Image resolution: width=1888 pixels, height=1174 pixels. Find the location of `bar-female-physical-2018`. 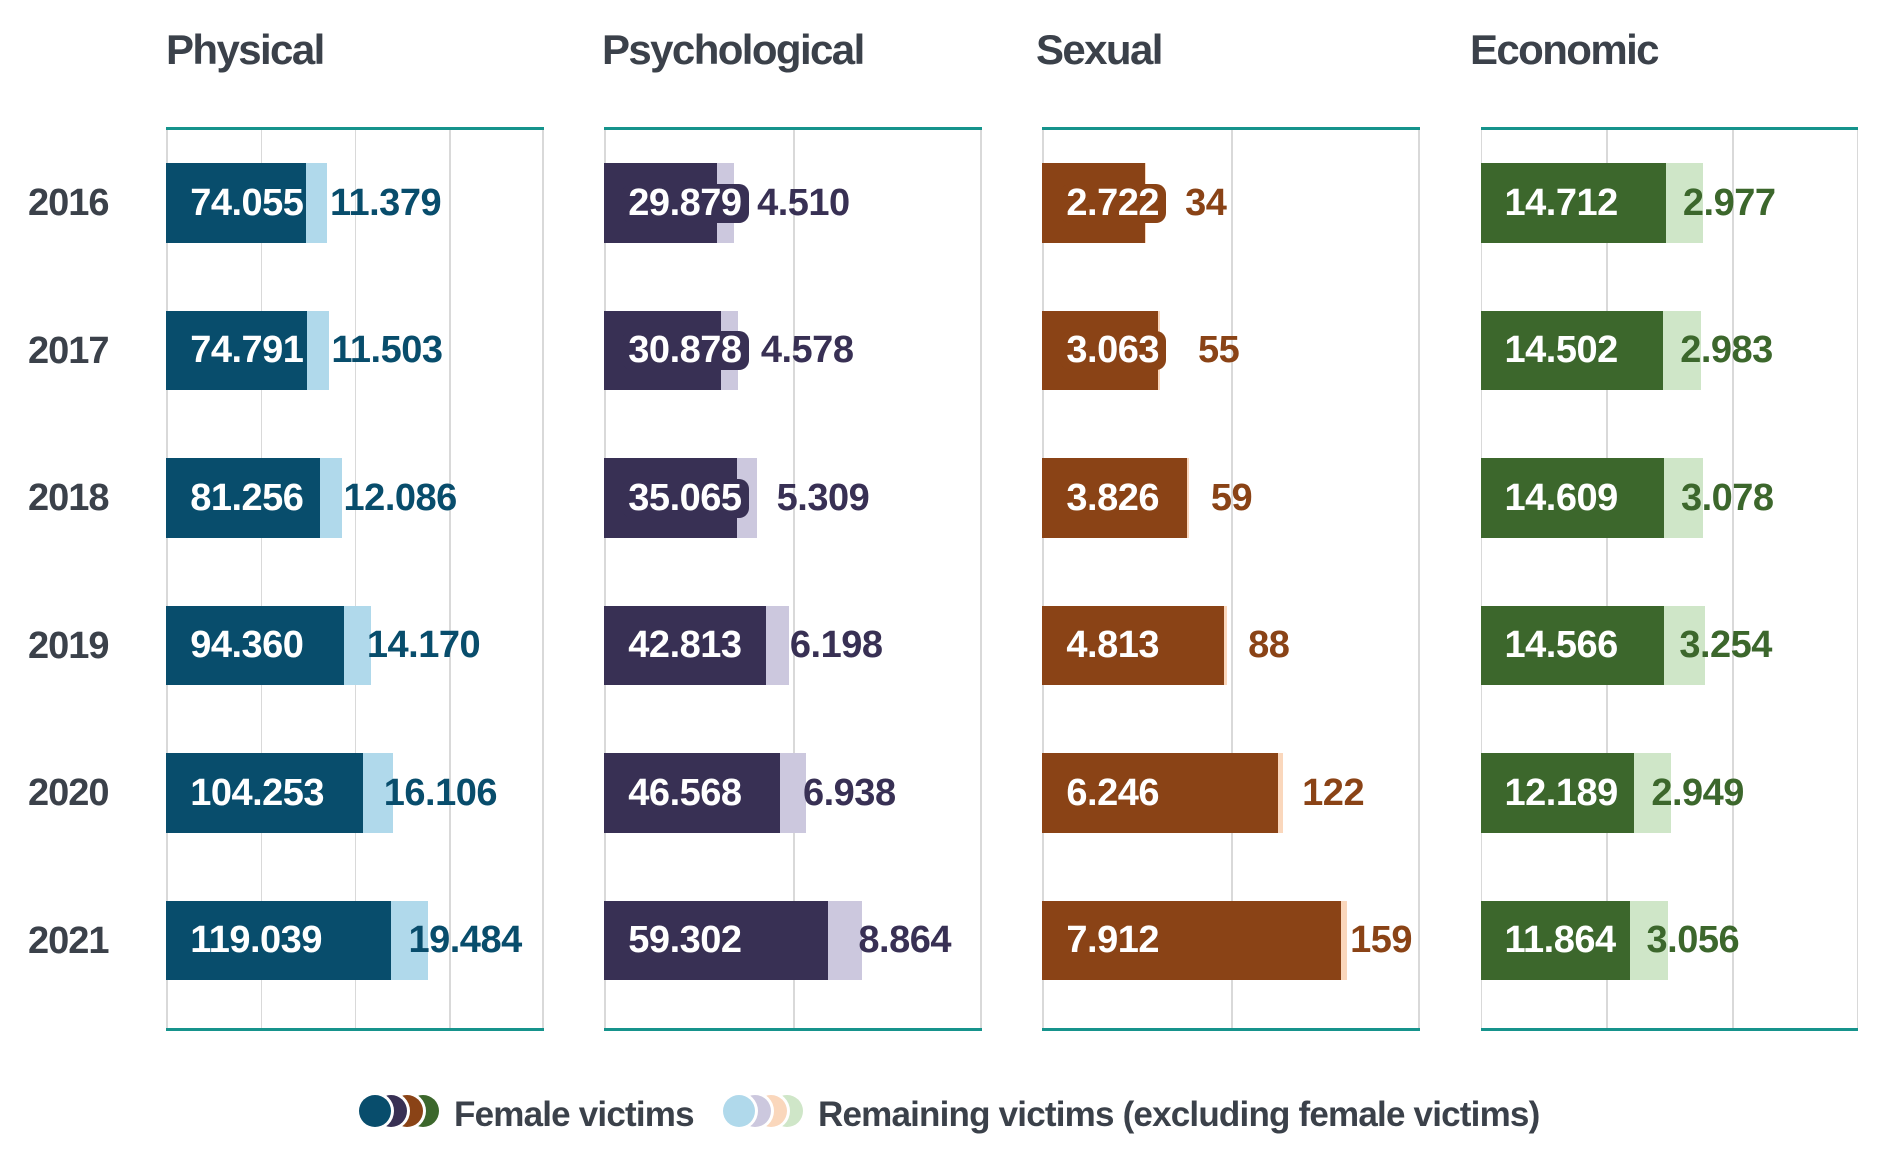

bar-female-physical-2018 is located at coordinates (243, 498).